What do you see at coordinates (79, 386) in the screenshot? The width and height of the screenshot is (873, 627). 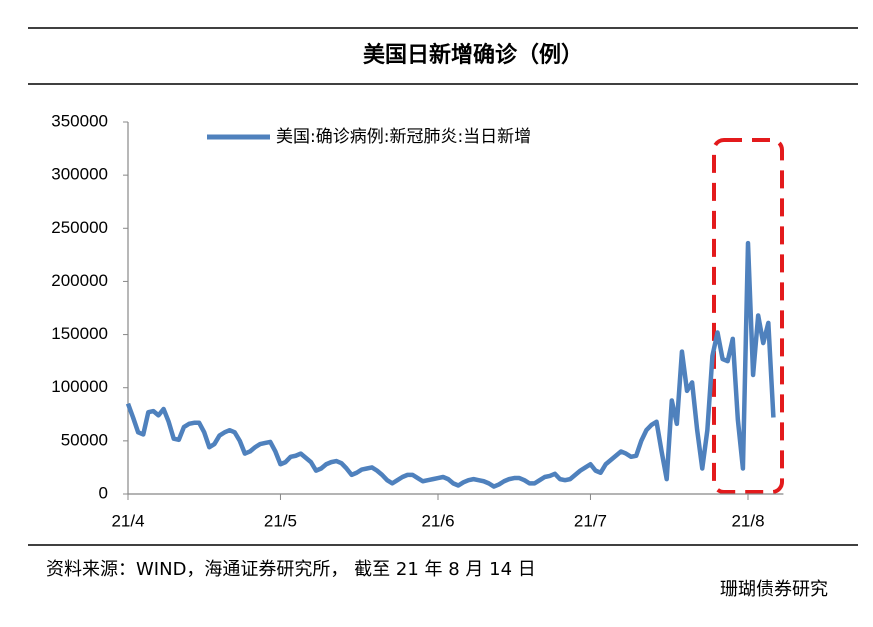 I see `y-tick-label: 100000` at bounding box center [79, 386].